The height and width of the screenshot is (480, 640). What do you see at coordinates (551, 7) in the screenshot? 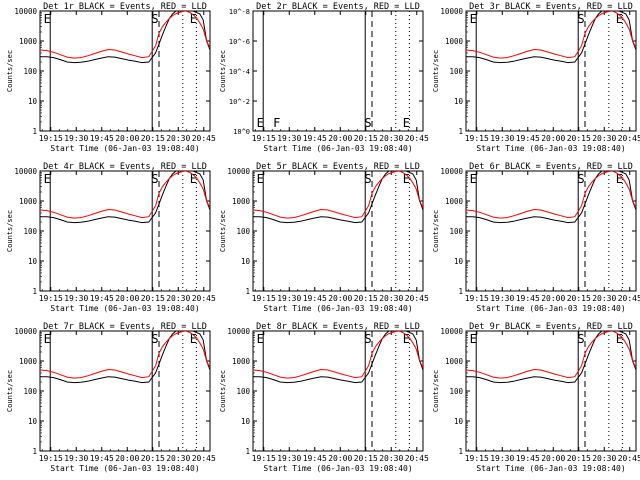
I see `panel-title: Det_3r BLACK = Events, RED = LLD` at bounding box center [551, 7].